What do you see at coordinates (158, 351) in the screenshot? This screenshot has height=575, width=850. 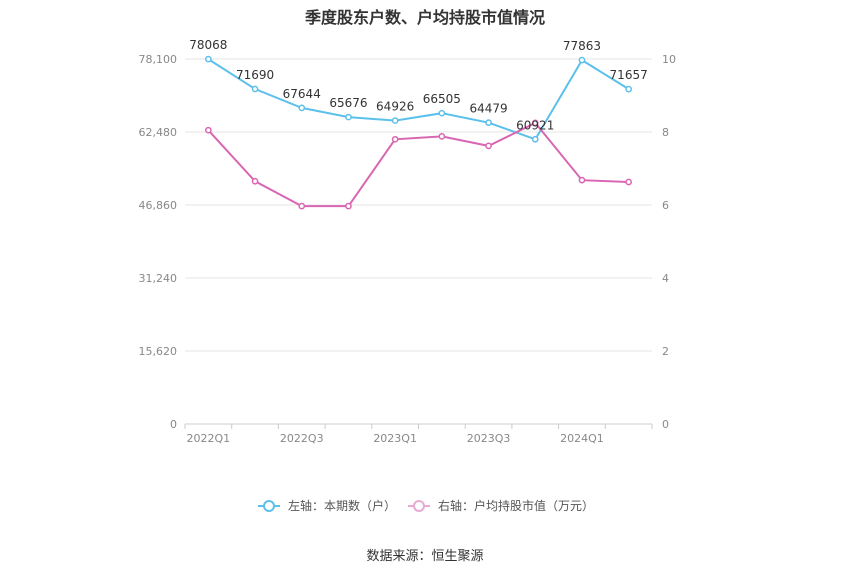 I see `y-left-tick-label: 15,620` at bounding box center [158, 351].